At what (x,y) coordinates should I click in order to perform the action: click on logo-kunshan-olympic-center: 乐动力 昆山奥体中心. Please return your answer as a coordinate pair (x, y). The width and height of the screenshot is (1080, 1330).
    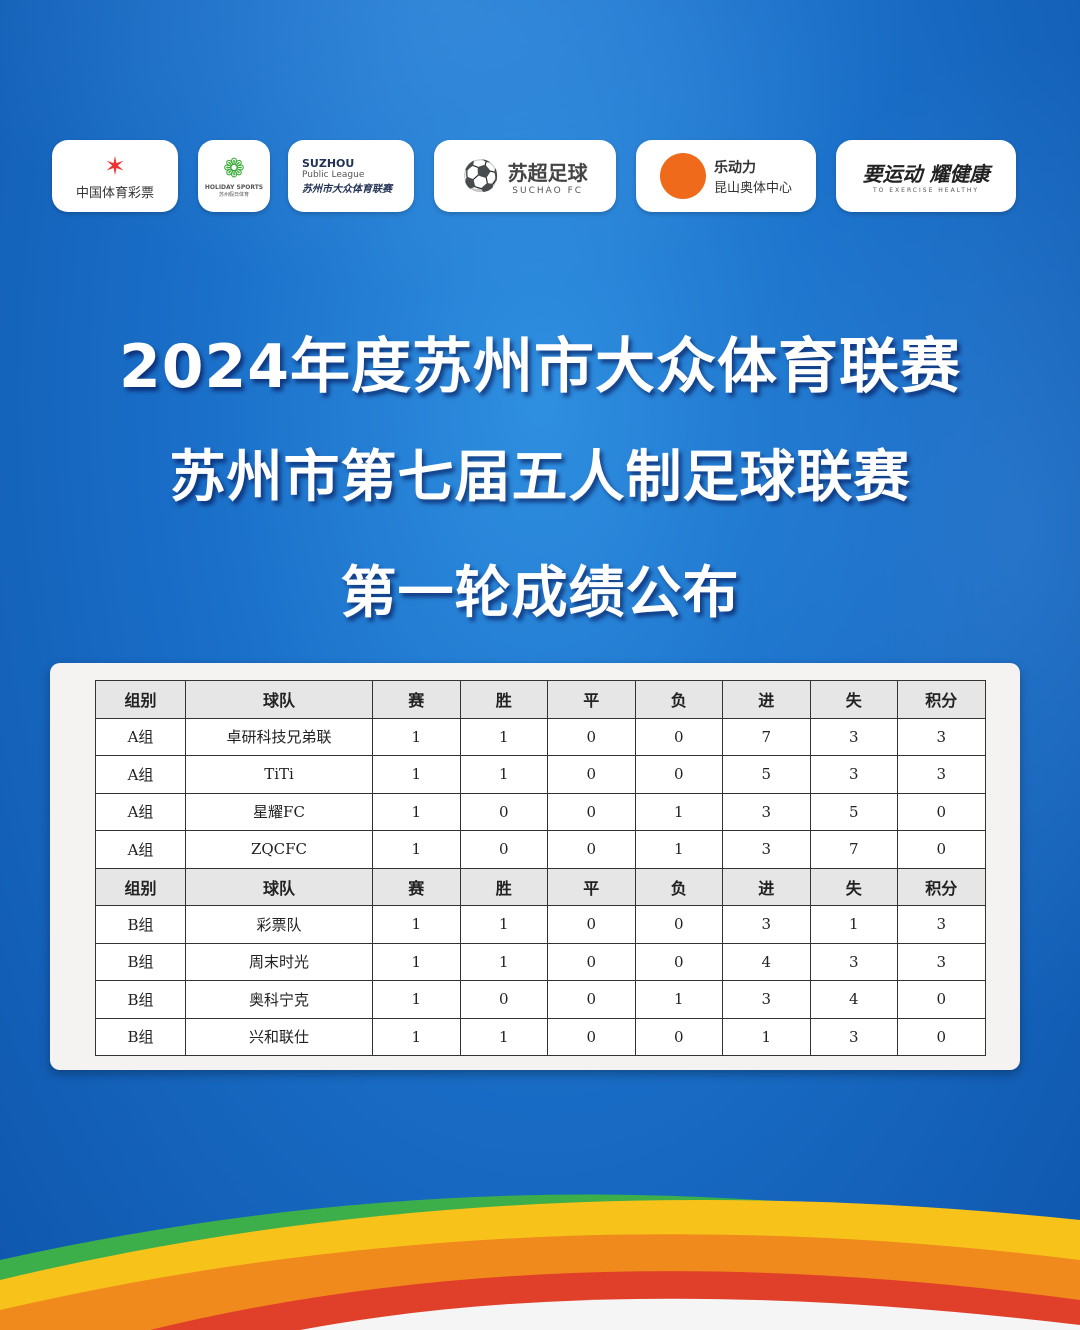
    Looking at the image, I should click on (726, 176).